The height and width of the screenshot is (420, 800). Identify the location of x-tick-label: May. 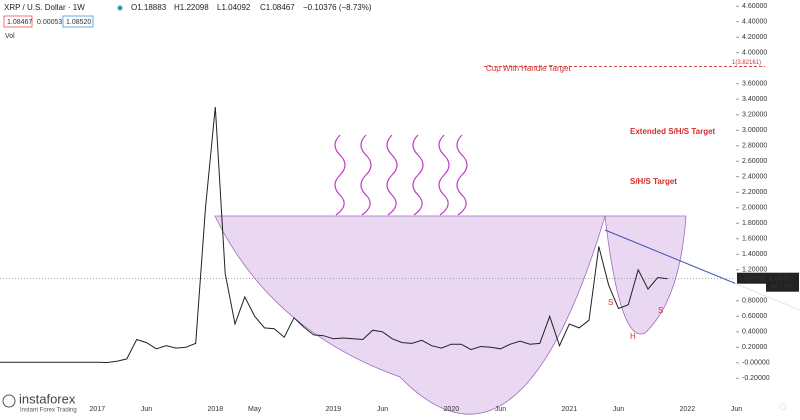
(255, 409).